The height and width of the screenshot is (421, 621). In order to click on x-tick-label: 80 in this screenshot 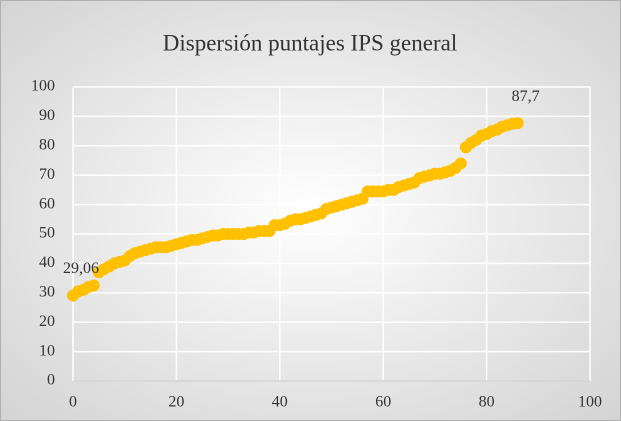, I will do `click(487, 402)`.